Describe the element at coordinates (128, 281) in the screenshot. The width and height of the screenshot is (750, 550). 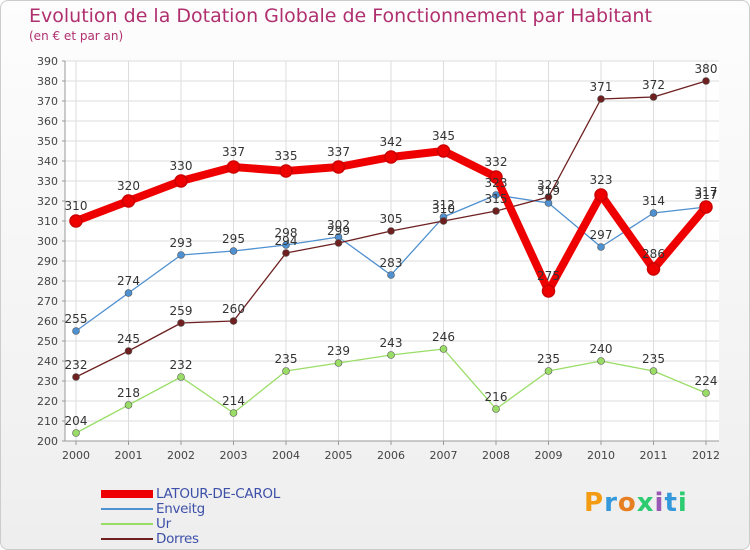
I see `data-label-enveitg: 274` at that location.